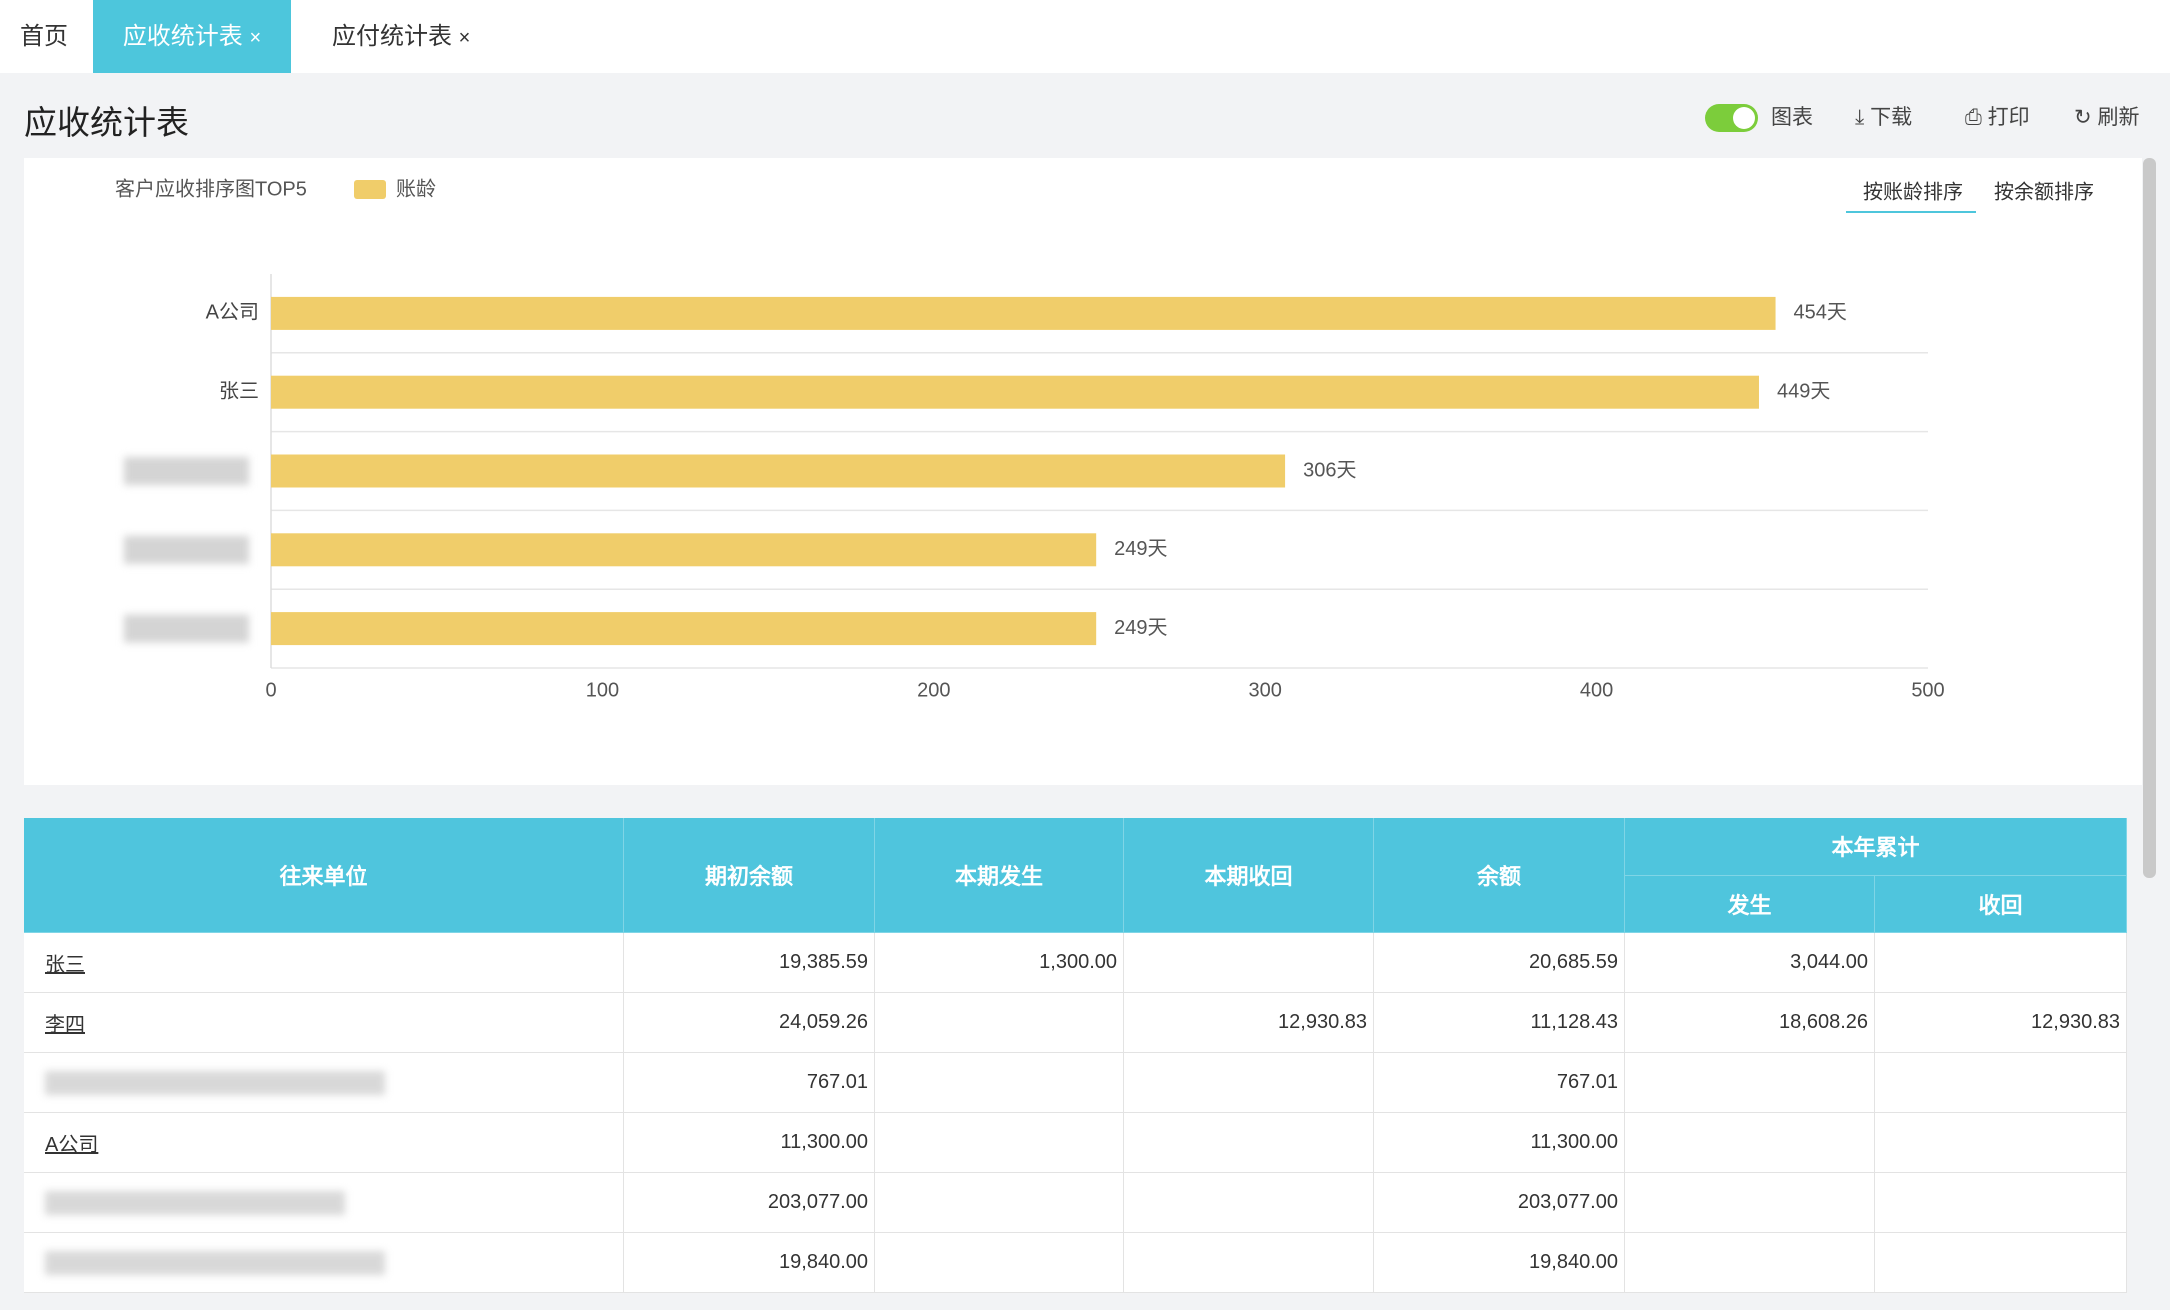 The width and height of the screenshot is (2170, 1310). I want to click on amount-cell: 11,128.43, so click(1499, 1023).